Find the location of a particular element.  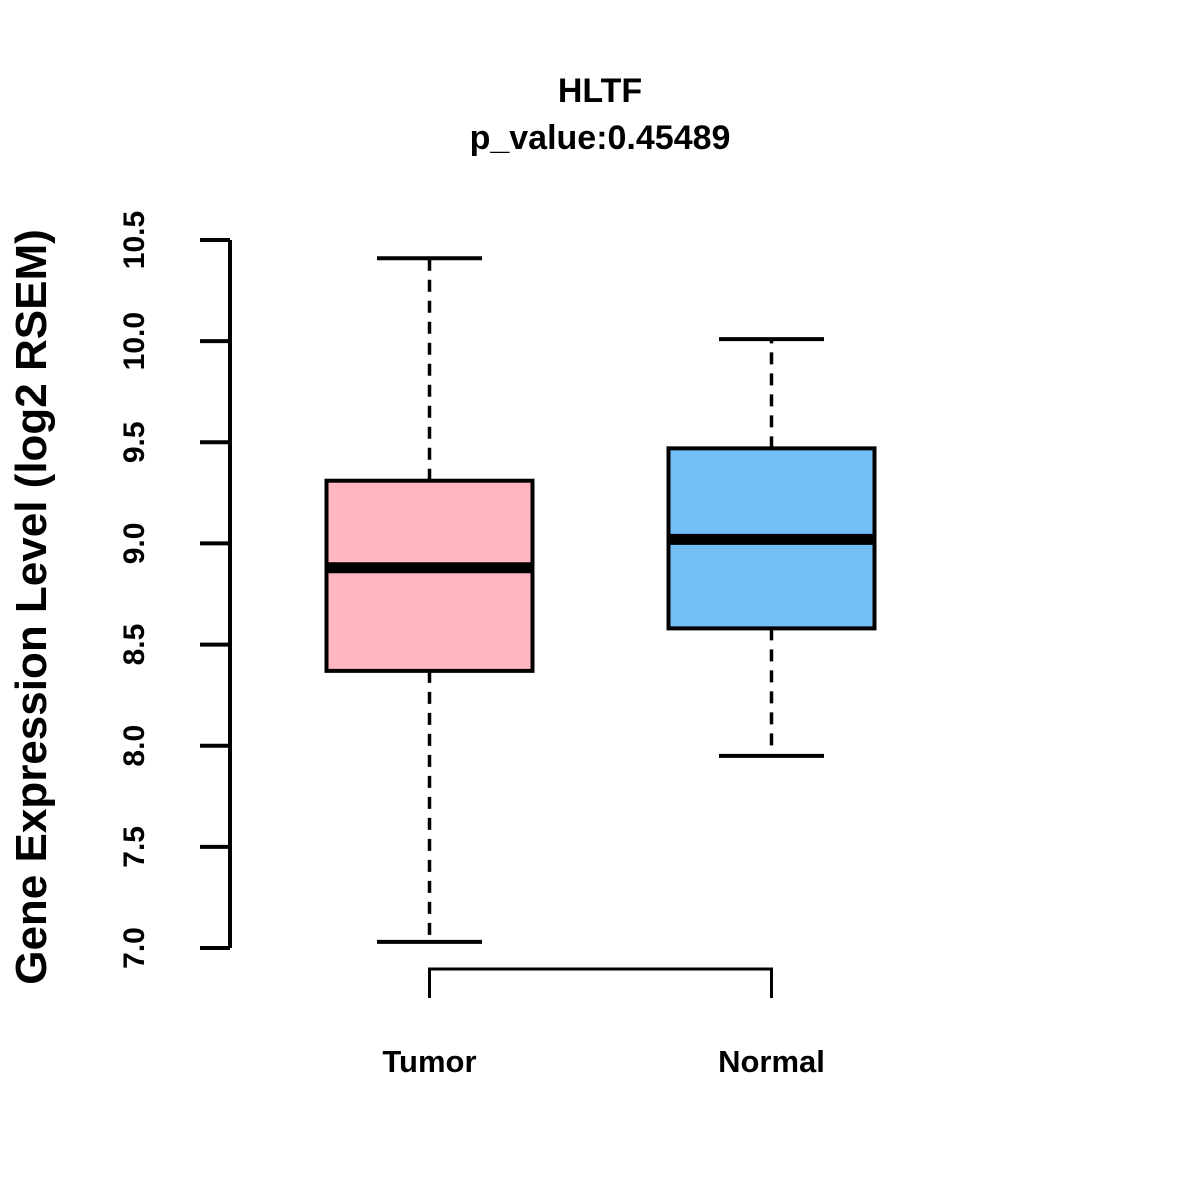

y-tick-label: 9.5 is located at coordinates (134, 442).